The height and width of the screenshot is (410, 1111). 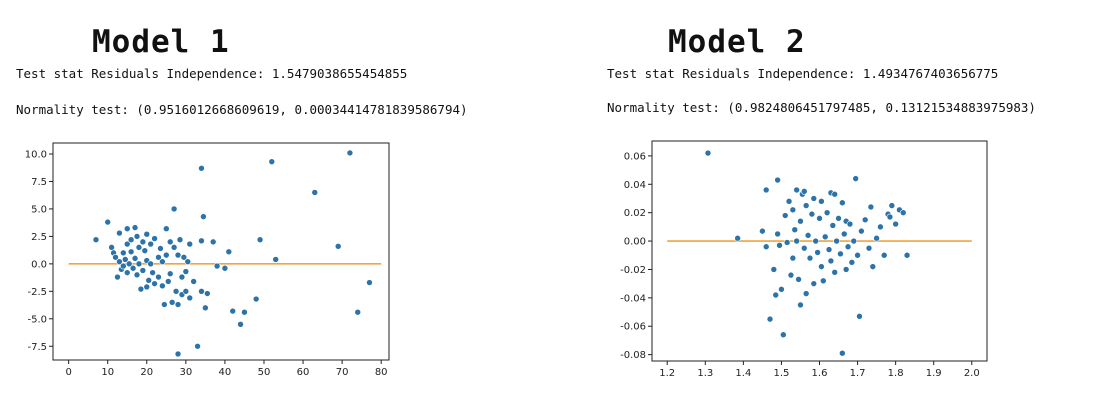 What do you see at coordinates (737, 42) in the screenshot?
I see `model-2-title: Model 2` at bounding box center [737, 42].